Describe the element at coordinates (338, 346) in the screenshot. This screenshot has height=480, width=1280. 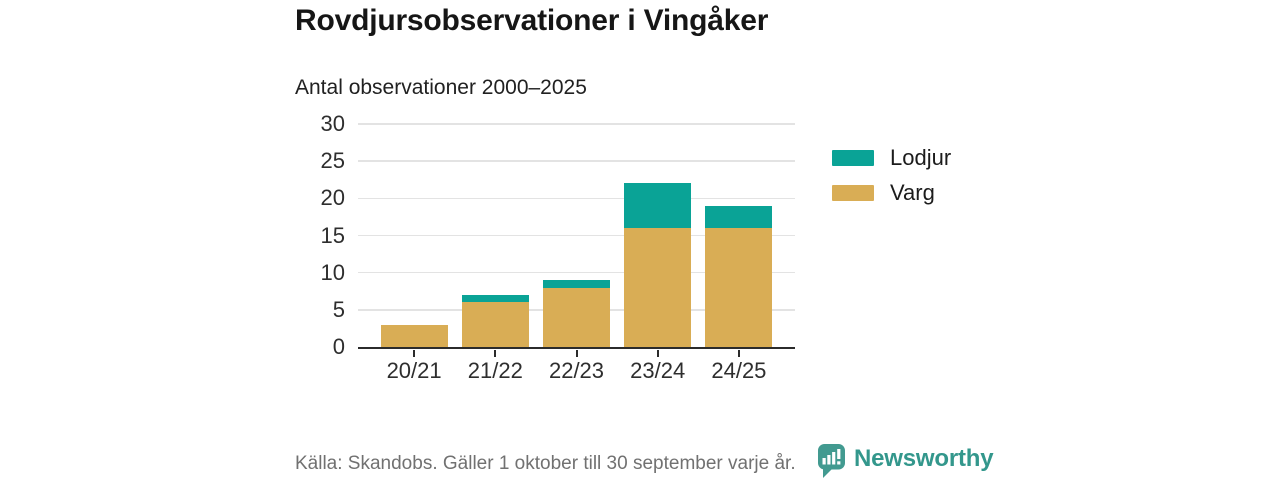
I see `y-tick-label-0: 0` at that location.